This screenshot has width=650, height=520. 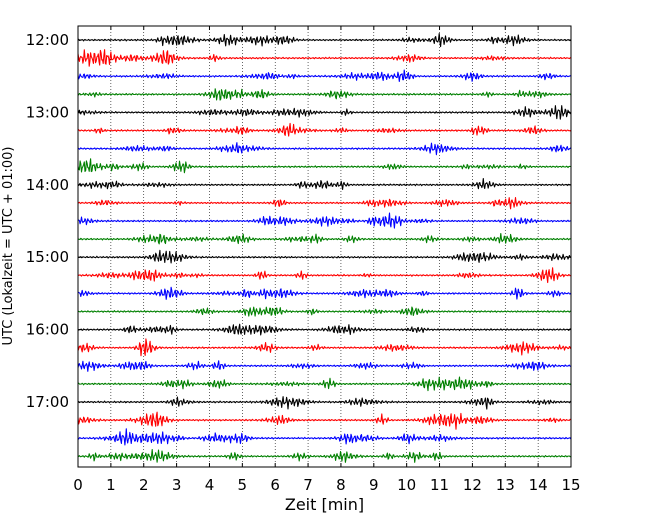 What do you see at coordinates (47, 402) in the screenshot?
I see `y-tick-label: 17:00` at bounding box center [47, 402].